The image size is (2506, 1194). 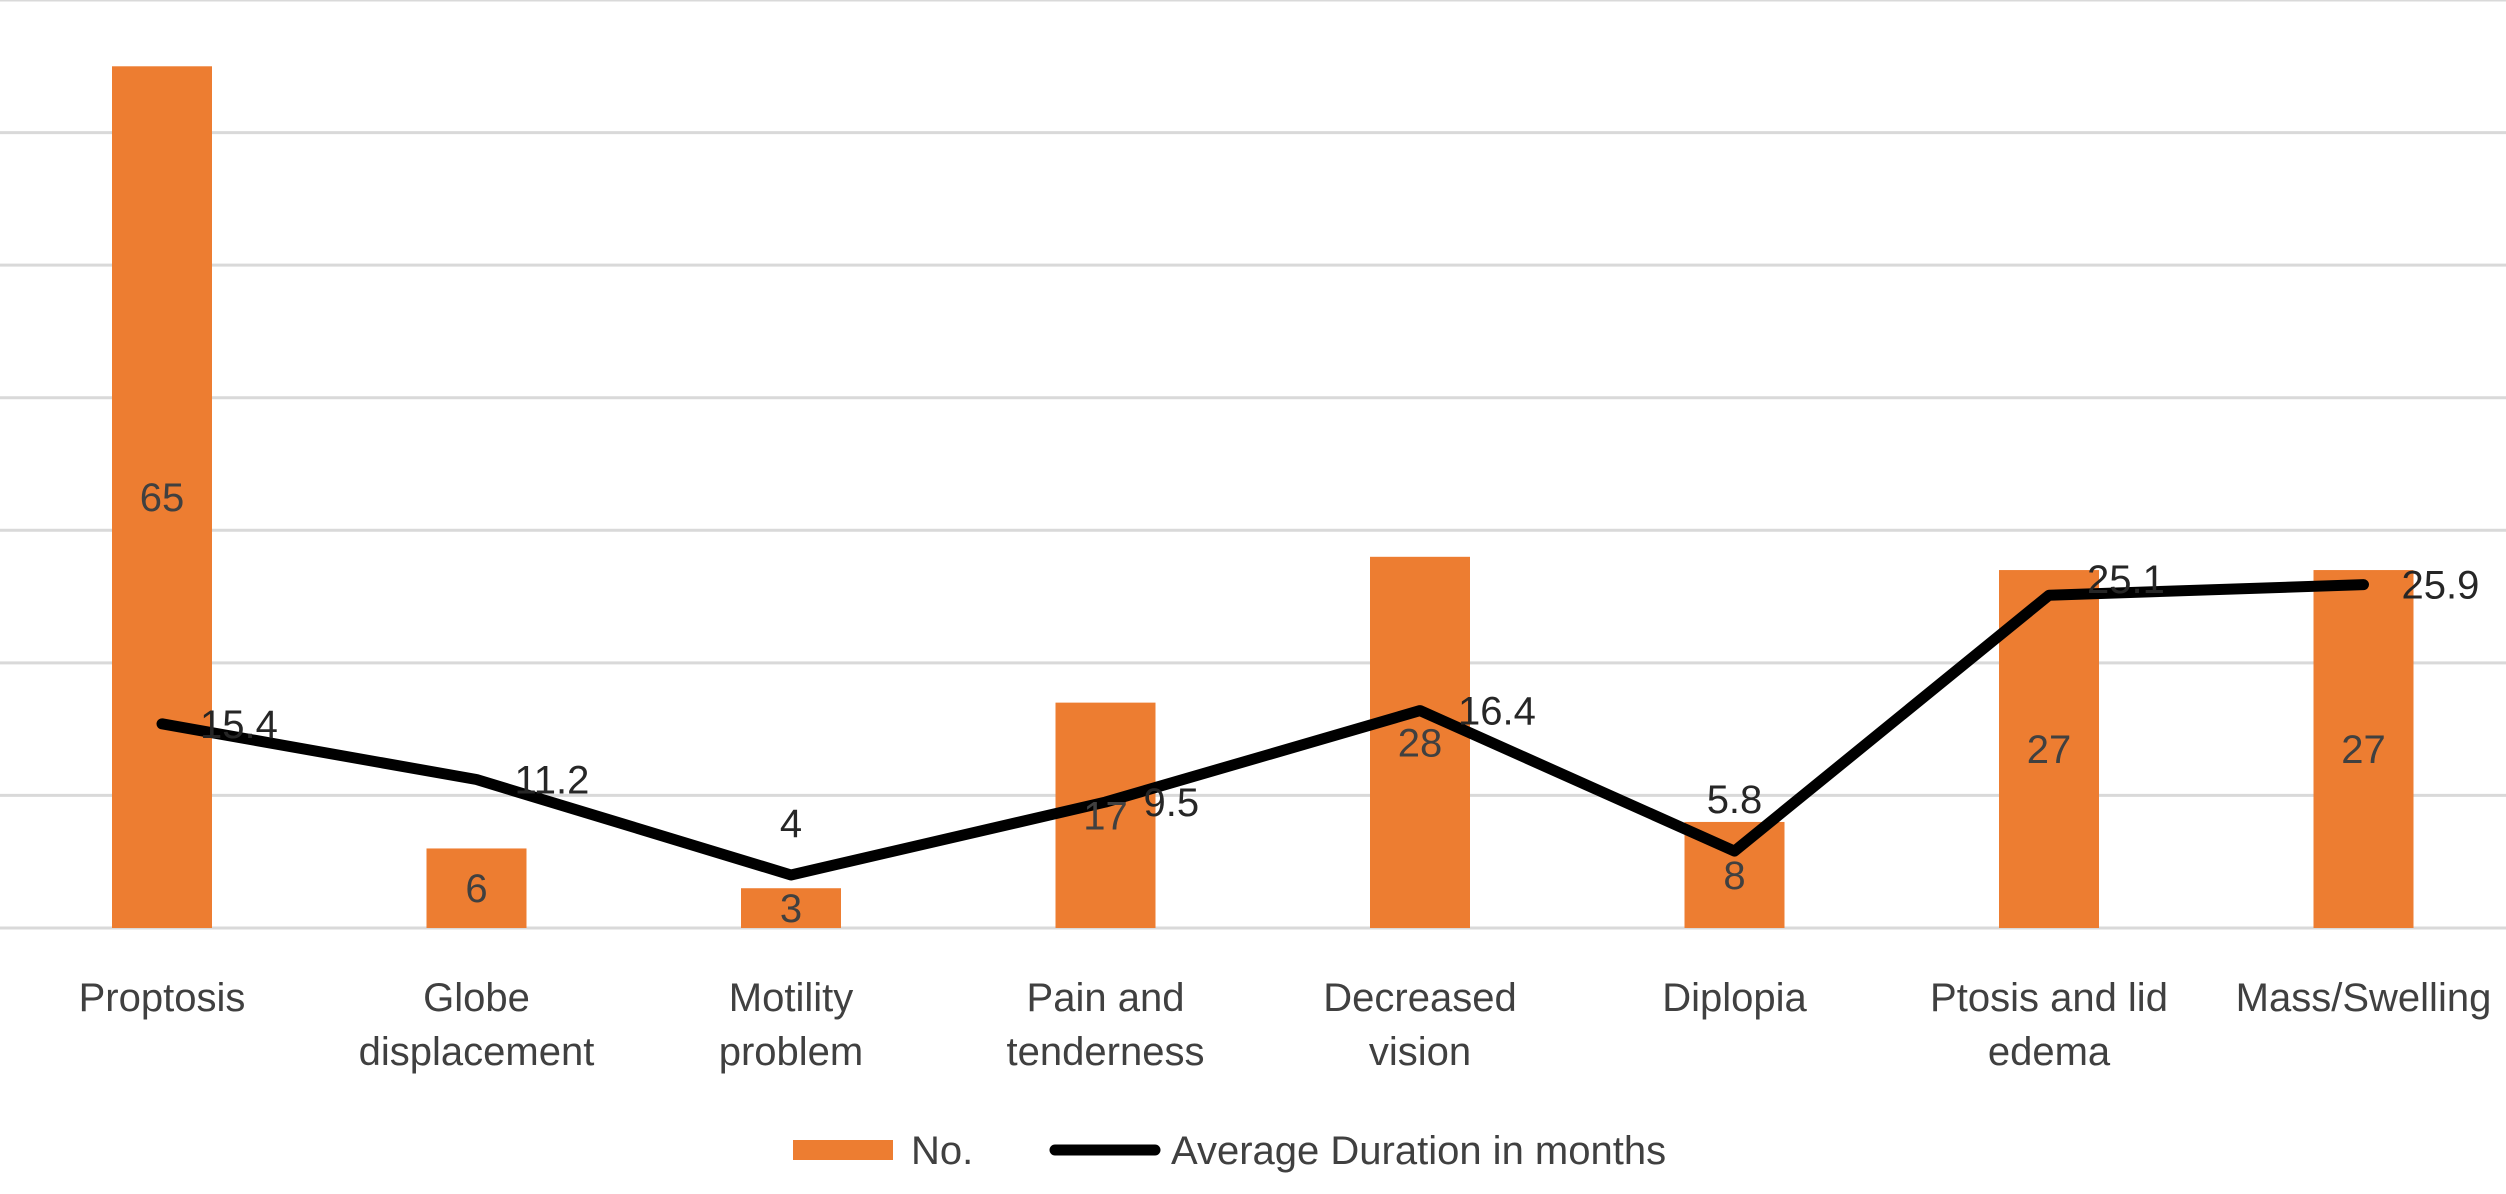 What do you see at coordinates (477, 1025) in the screenshot?
I see `category-label: Globe displacement` at bounding box center [477, 1025].